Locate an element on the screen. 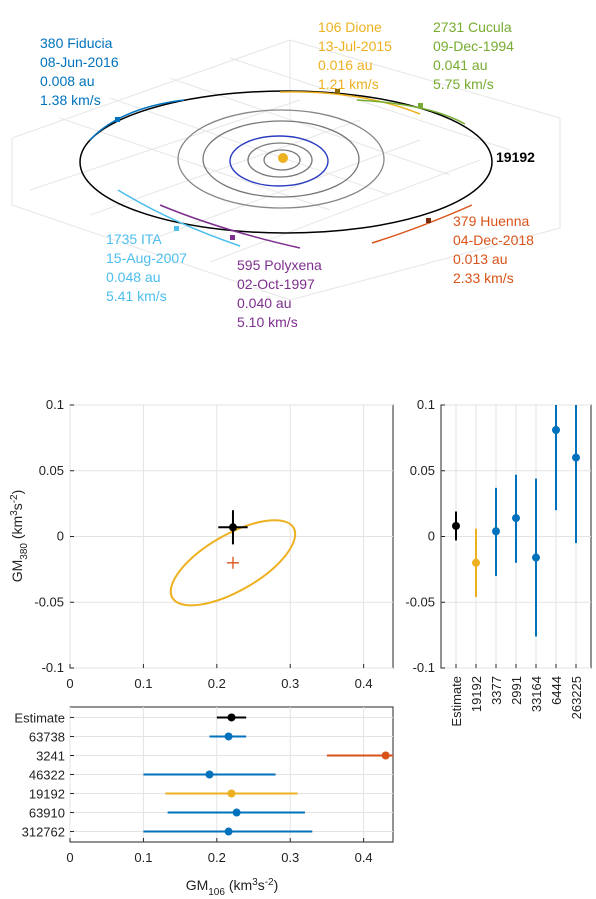 The image size is (596, 899). gm380-category-label: 2991 is located at coordinates (516, 690).